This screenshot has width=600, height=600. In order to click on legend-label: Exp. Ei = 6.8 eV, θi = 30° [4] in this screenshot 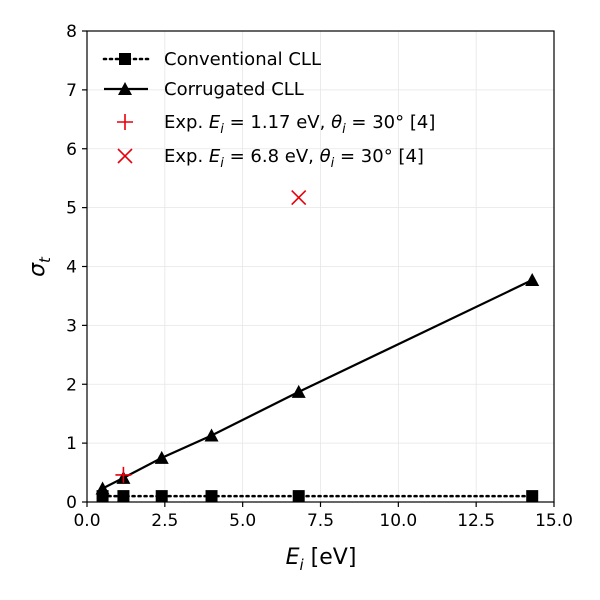, I will do `click(294, 158)`.